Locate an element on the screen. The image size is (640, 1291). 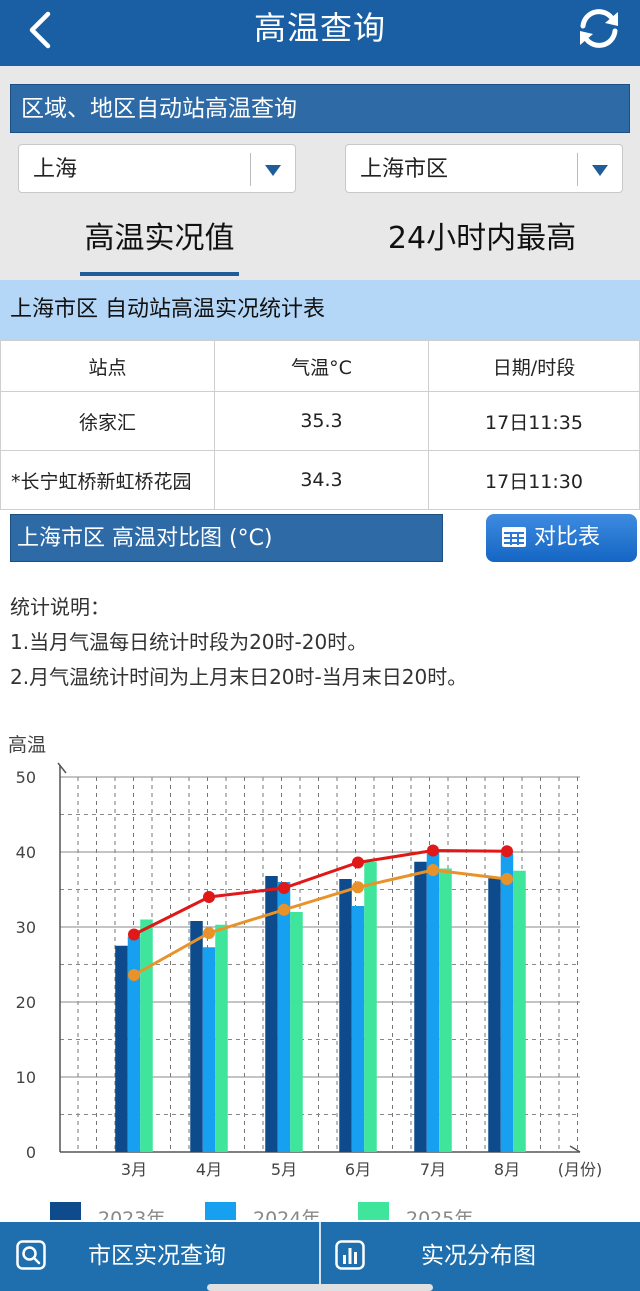
line-series-red is located at coordinates (320, 892).